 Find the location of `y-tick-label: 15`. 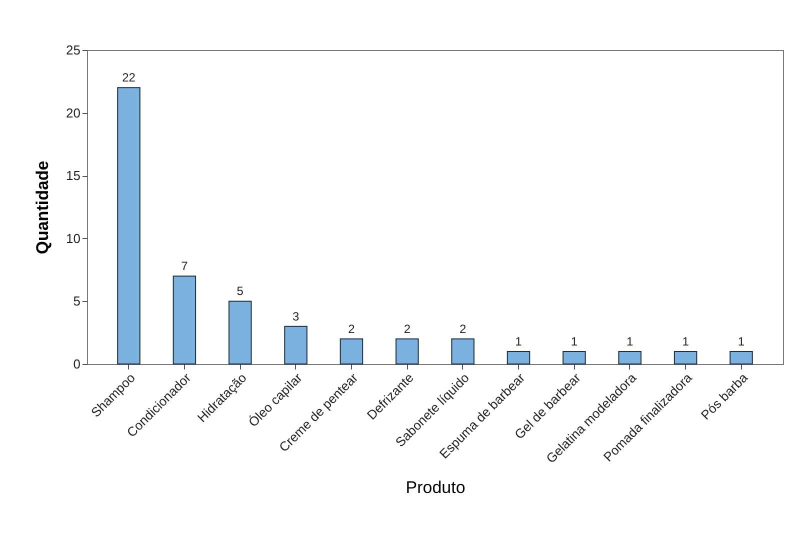

y-tick-label: 15 is located at coordinates (73, 176).